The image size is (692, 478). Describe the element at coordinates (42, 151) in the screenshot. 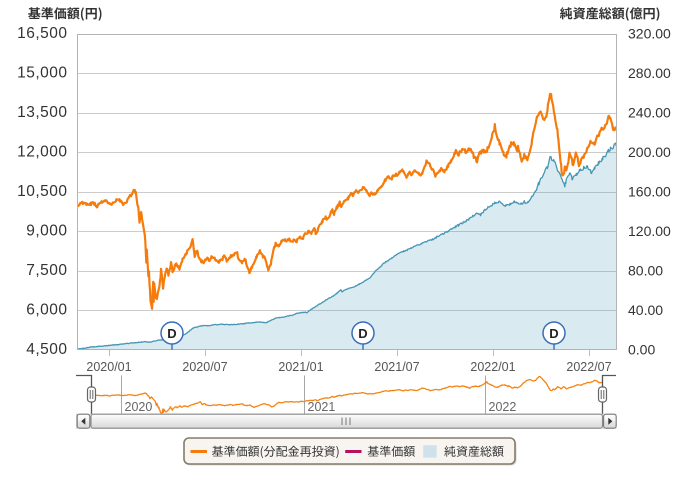

I see `svg-text: 12,000` at that location.